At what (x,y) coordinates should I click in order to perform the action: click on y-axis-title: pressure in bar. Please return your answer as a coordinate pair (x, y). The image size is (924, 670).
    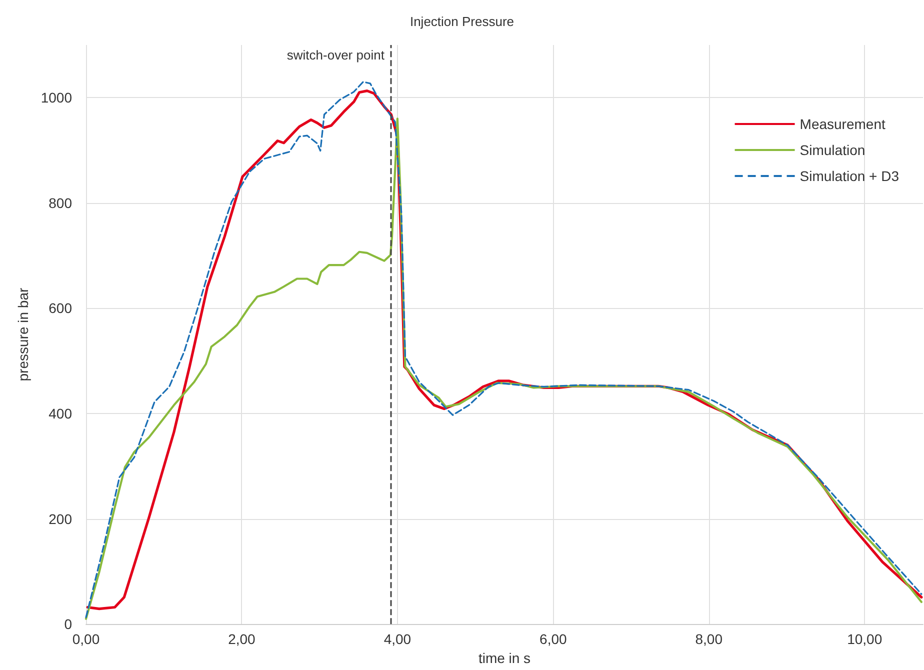
    Looking at the image, I should click on (22, 335).